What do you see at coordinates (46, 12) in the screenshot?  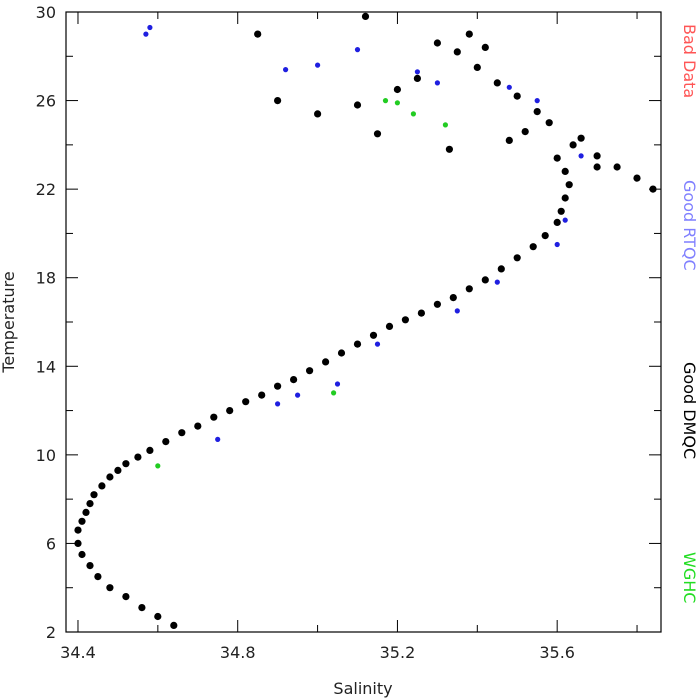 I see `y-tick-label: 30` at bounding box center [46, 12].